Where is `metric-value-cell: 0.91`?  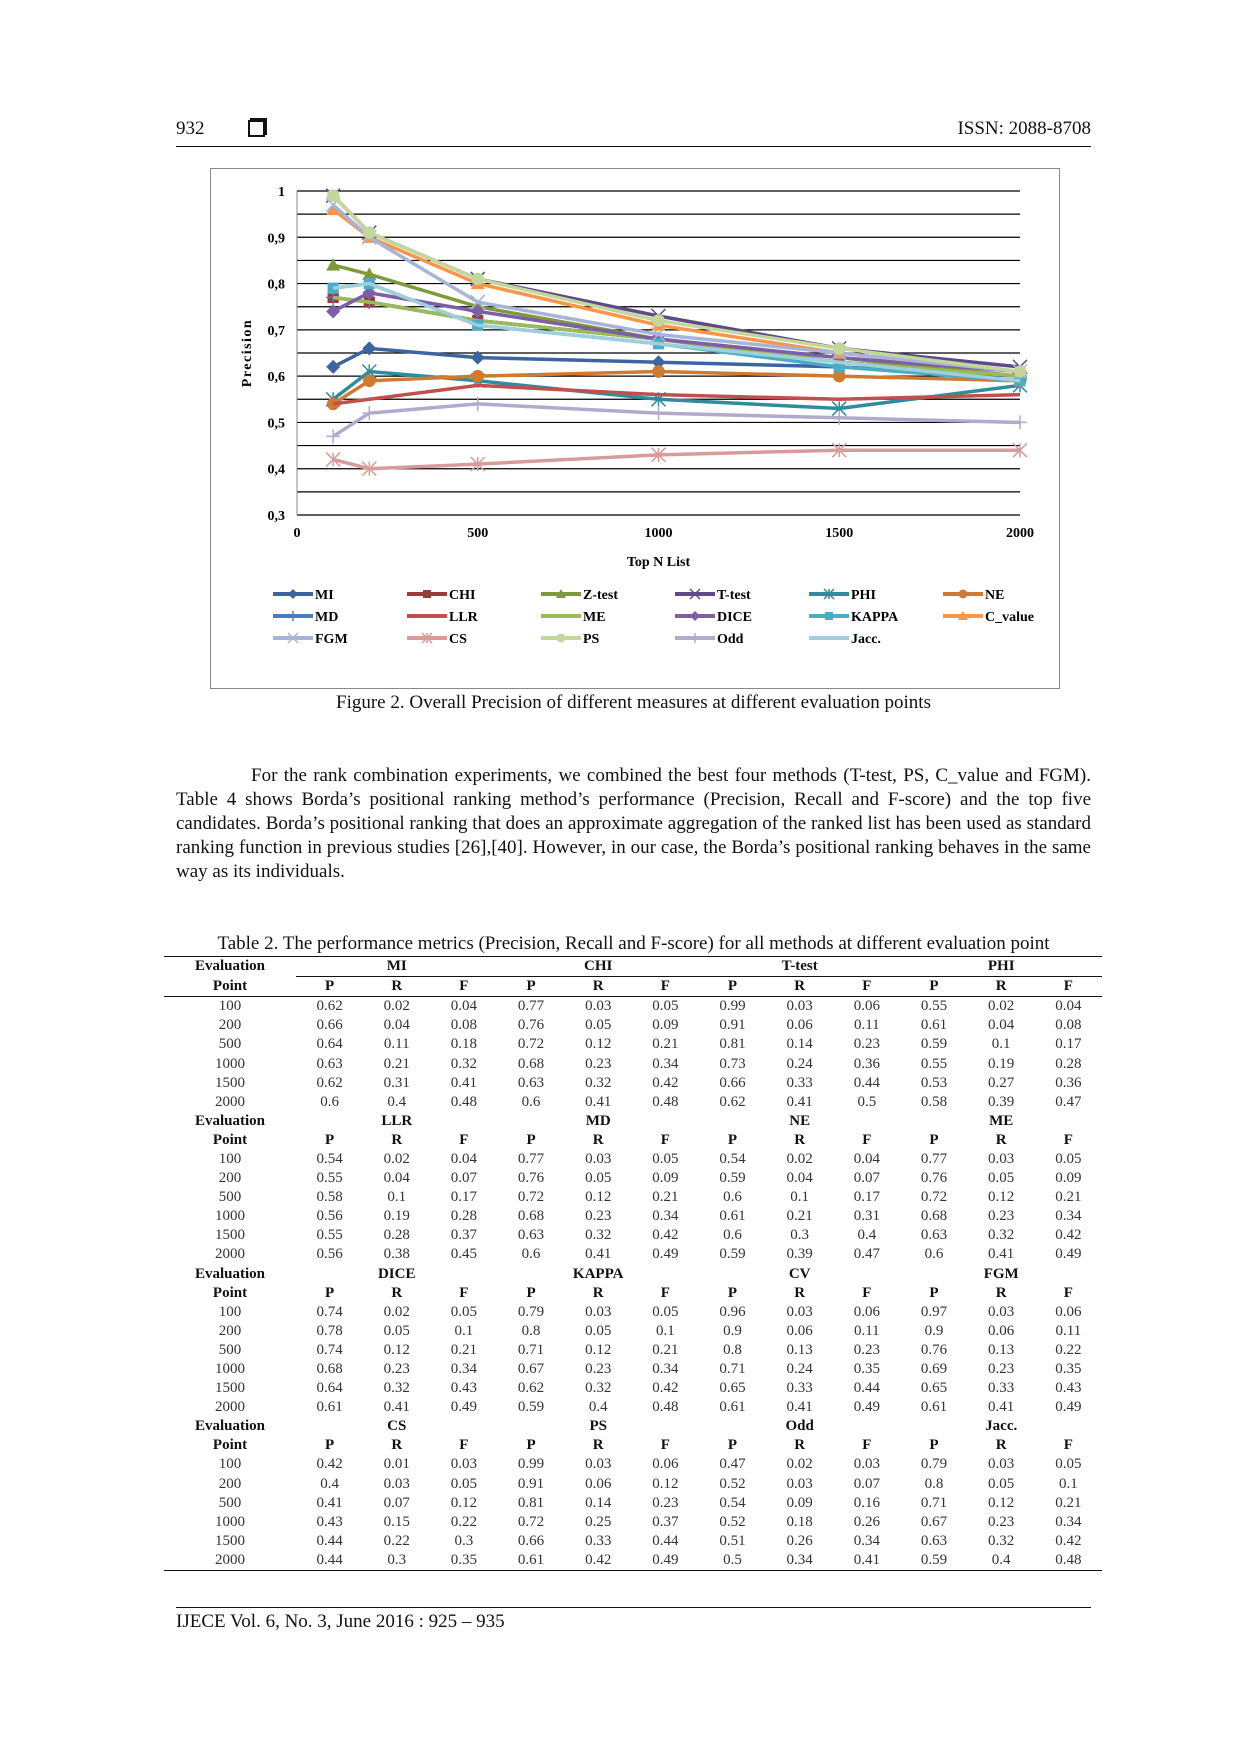 metric-value-cell: 0.91 is located at coordinates (732, 1025).